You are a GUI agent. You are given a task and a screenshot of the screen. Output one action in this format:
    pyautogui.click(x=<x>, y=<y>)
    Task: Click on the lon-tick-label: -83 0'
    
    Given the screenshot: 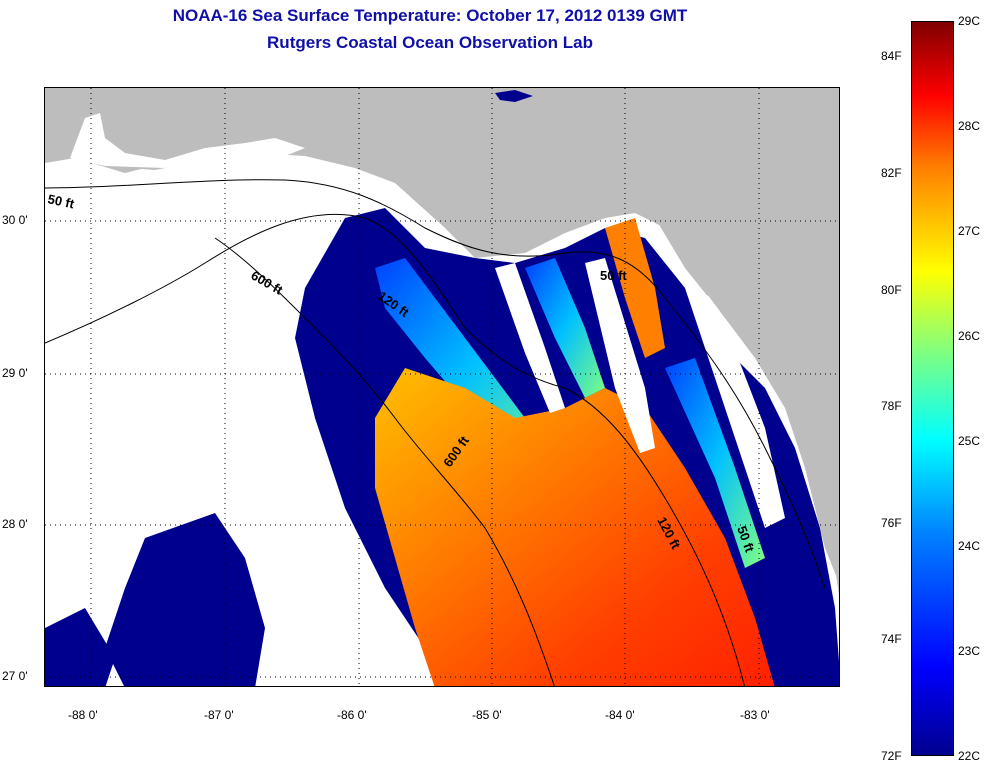 What is the action you would take?
    pyautogui.click(x=755, y=715)
    